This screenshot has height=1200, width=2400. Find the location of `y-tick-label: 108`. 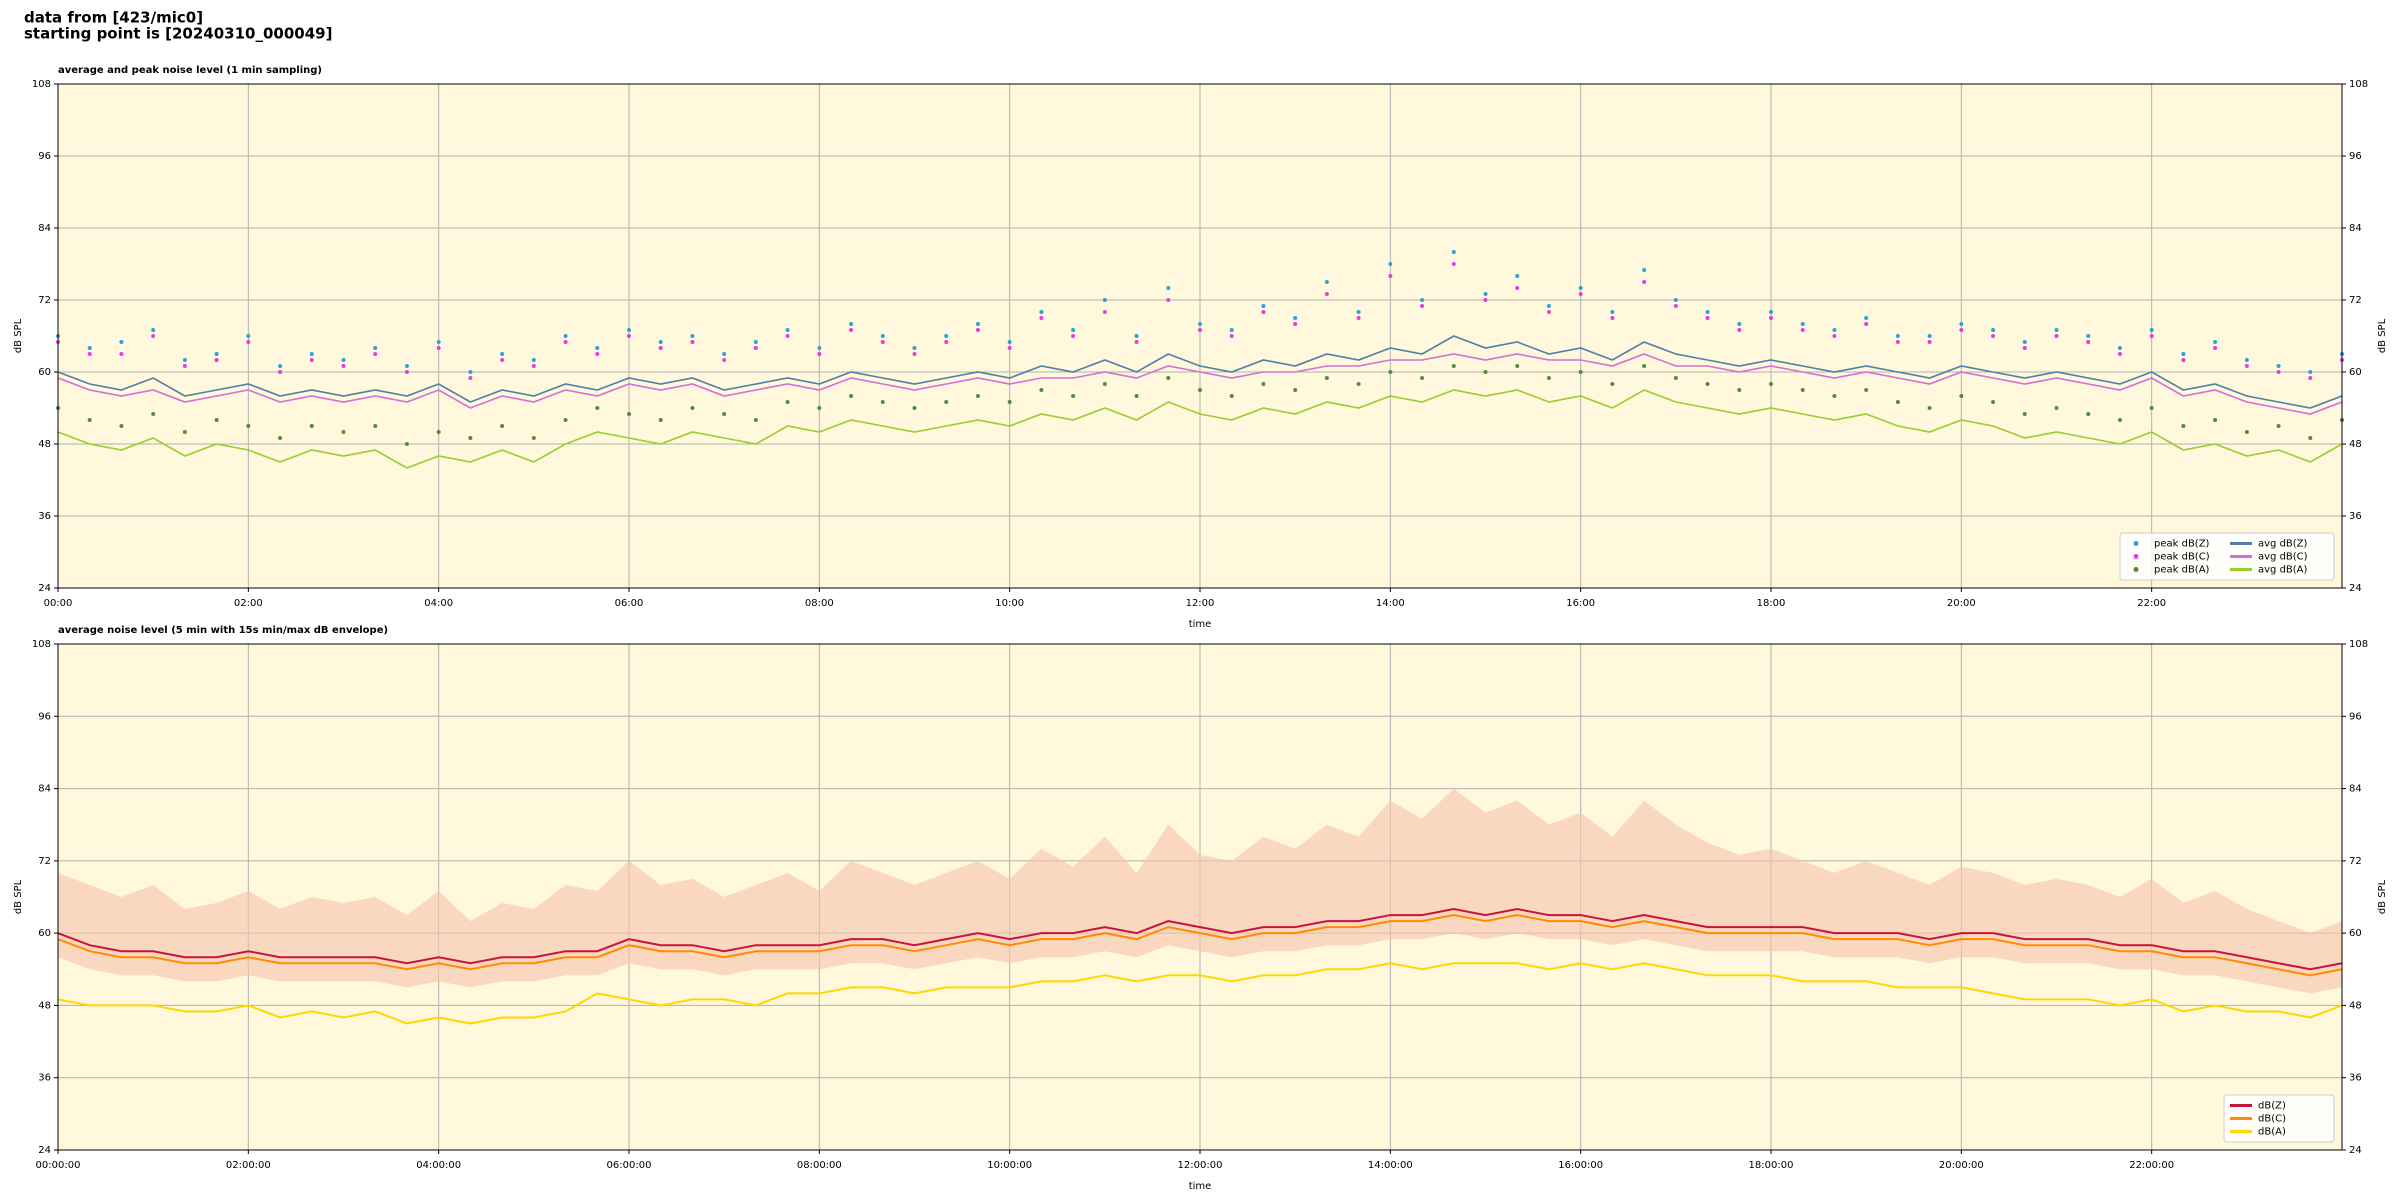

y-tick-label: 108 is located at coordinates (41, 644).